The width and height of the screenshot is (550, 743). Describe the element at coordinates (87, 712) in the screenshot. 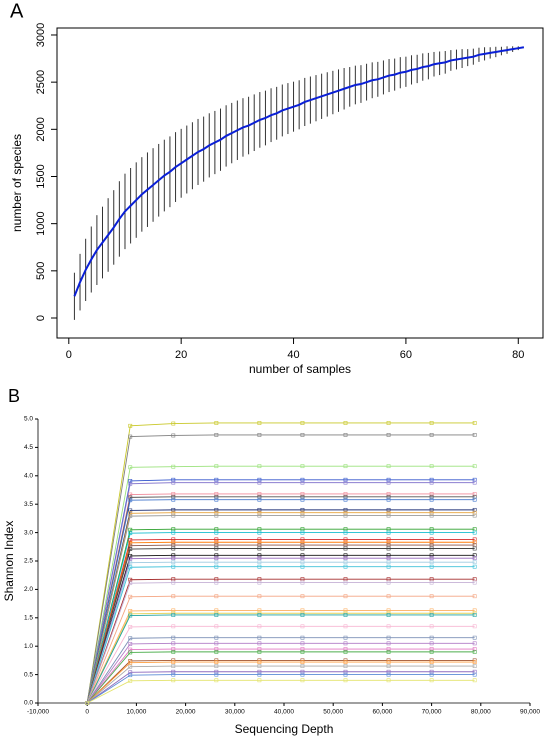

I see `x-tick-label: 0` at that location.